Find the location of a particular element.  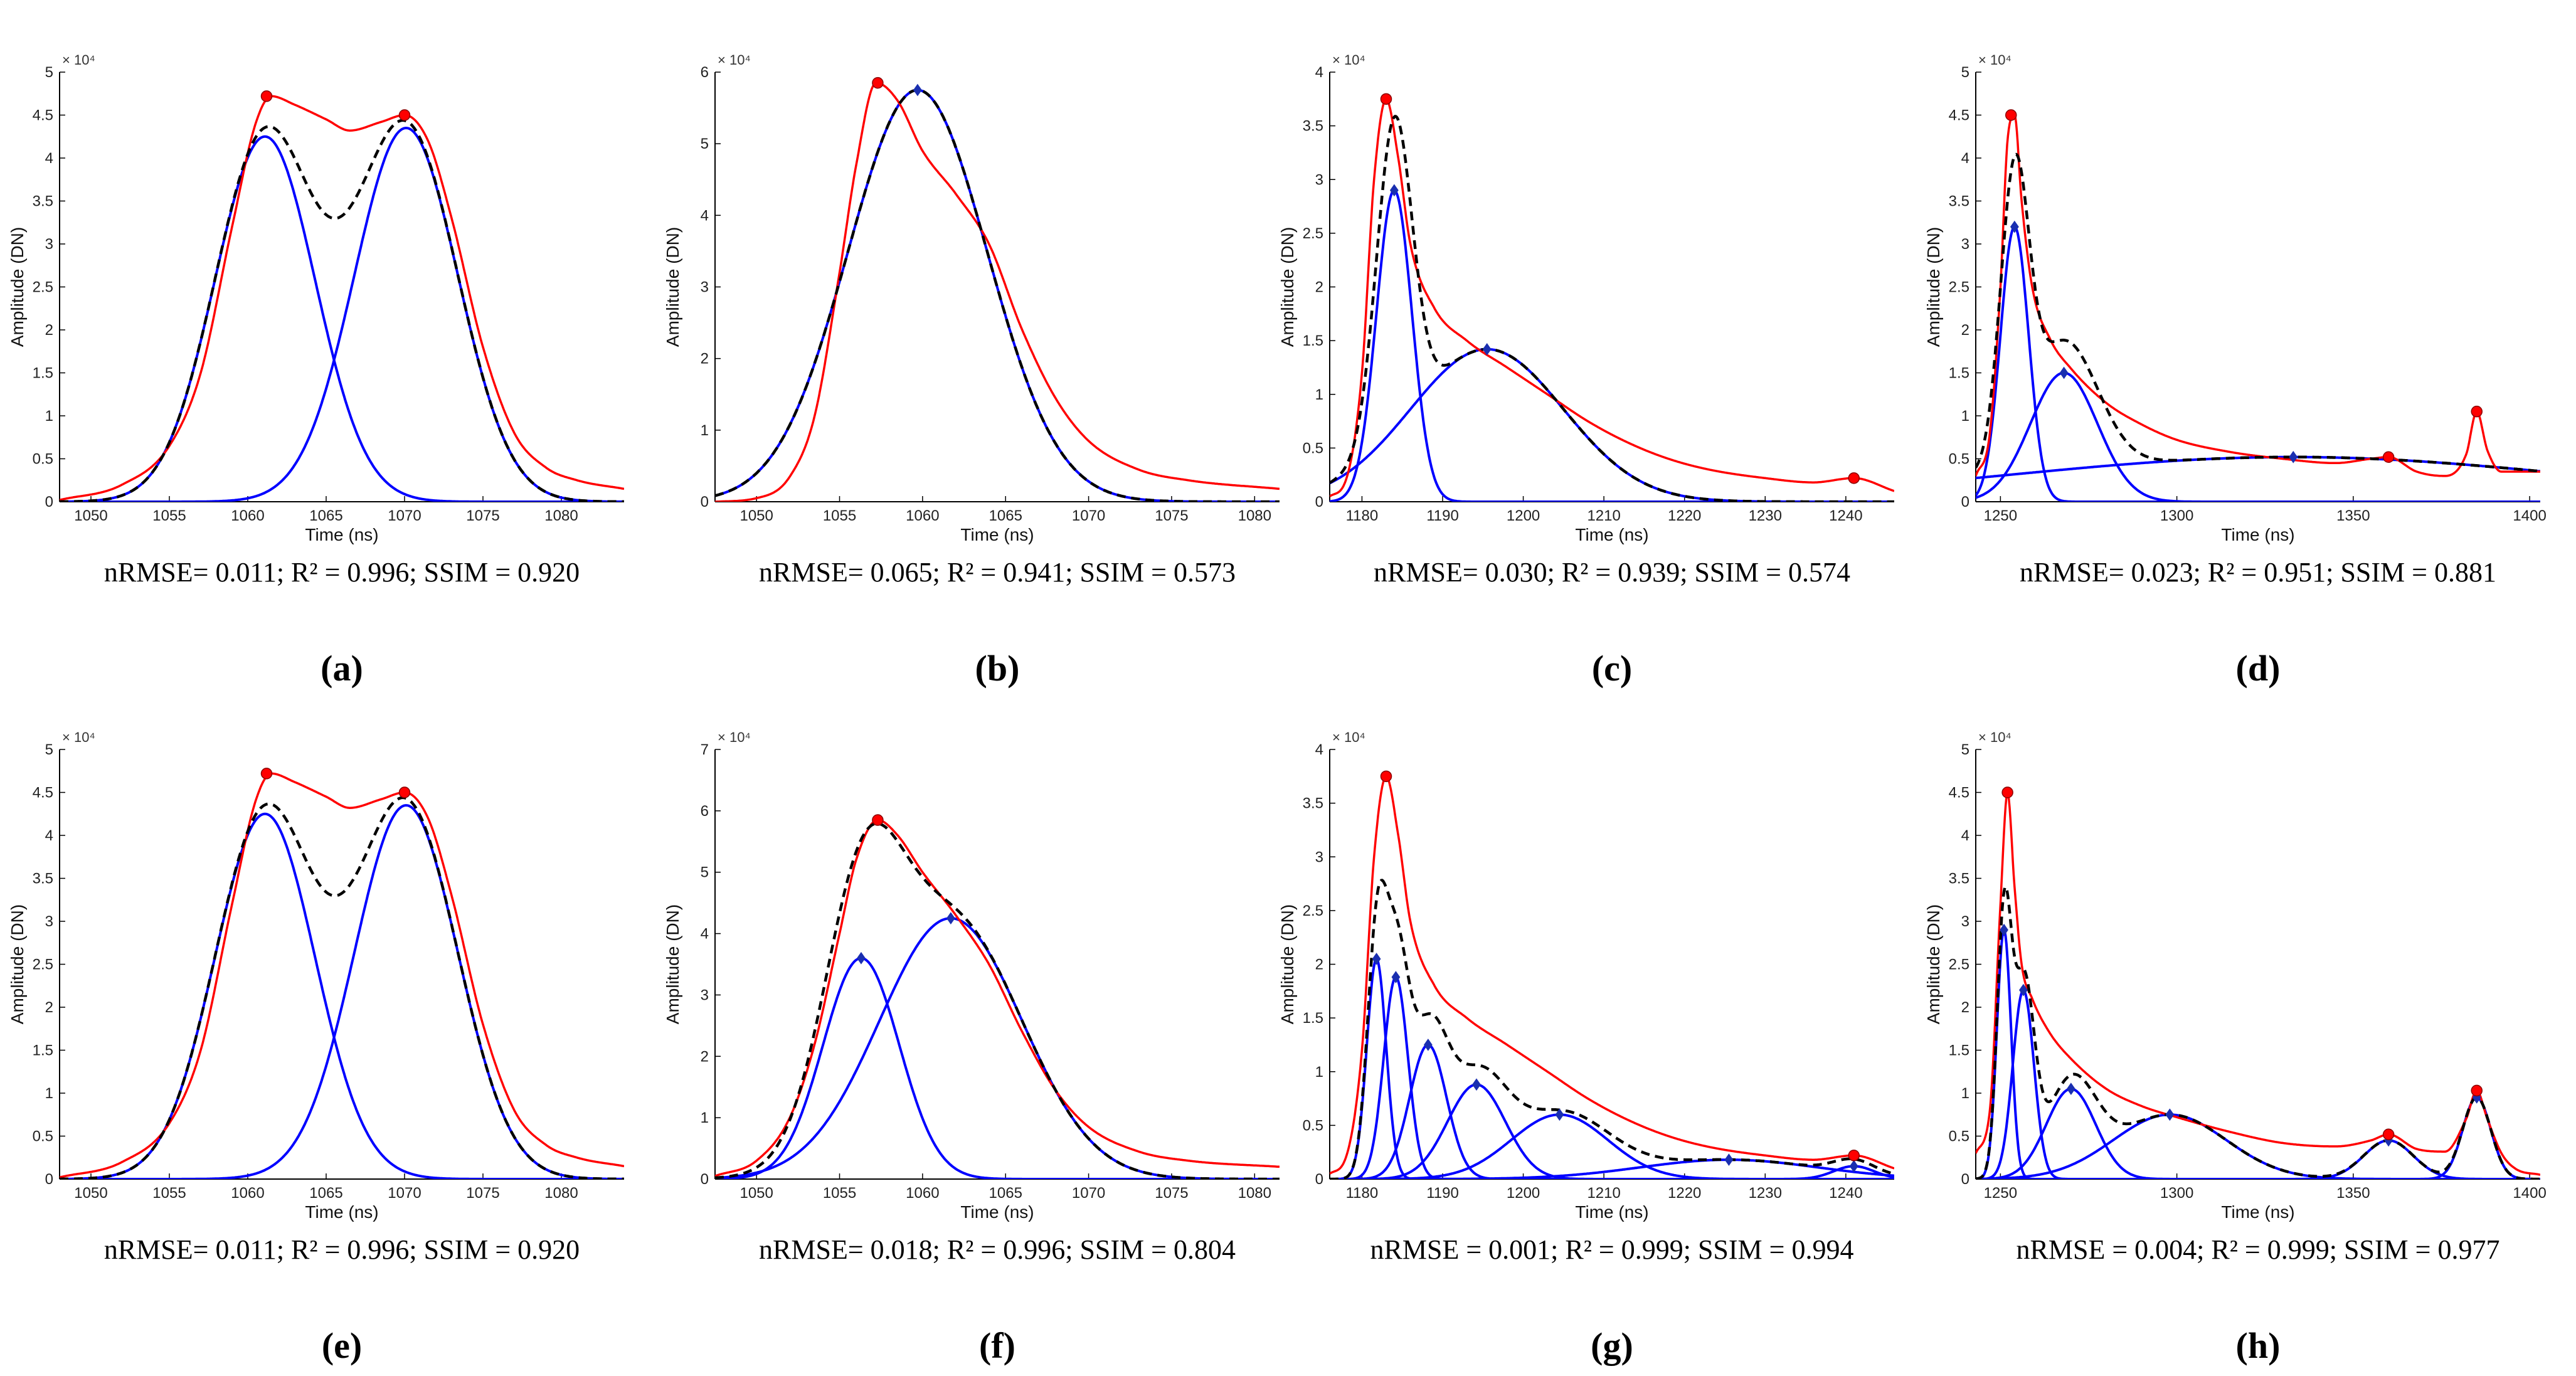

metrics-text: nRMSE= 0.023; R² = 0.951; SSIM = 0.881 is located at coordinates (2258, 573).